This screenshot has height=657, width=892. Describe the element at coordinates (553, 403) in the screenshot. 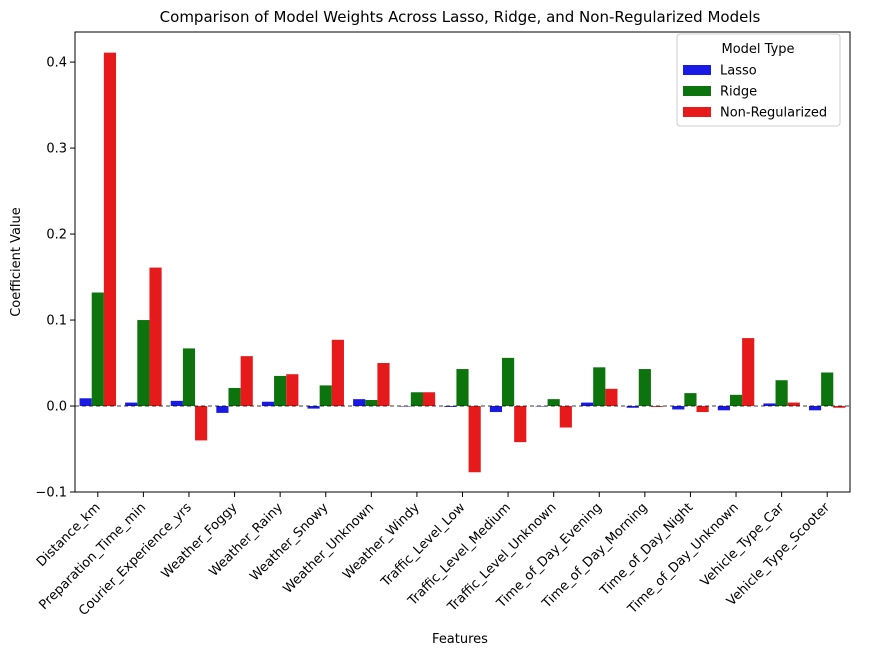

I see `bar-ridge-traffic-level-unknown` at that location.